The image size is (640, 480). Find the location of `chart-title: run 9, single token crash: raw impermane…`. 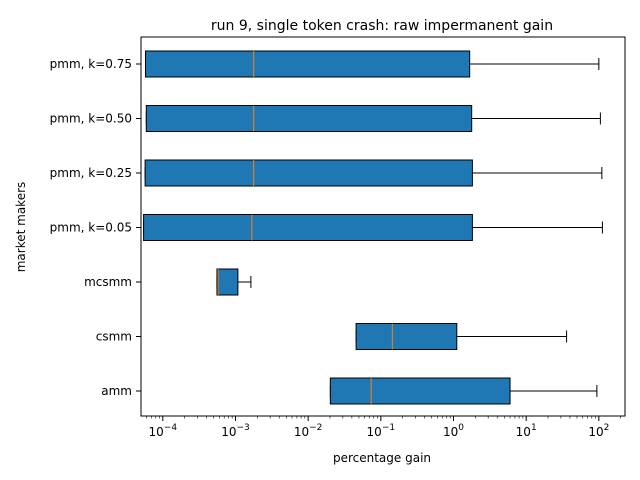

chart-title: run 9, single token crash: raw impermane… is located at coordinates (382, 26).